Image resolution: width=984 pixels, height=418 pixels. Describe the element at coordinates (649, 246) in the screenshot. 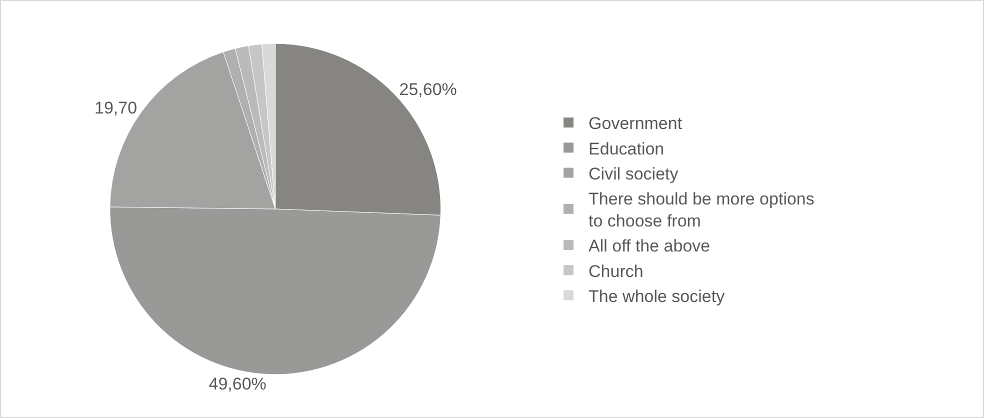

I see `legend-label: All off the above` at that location.